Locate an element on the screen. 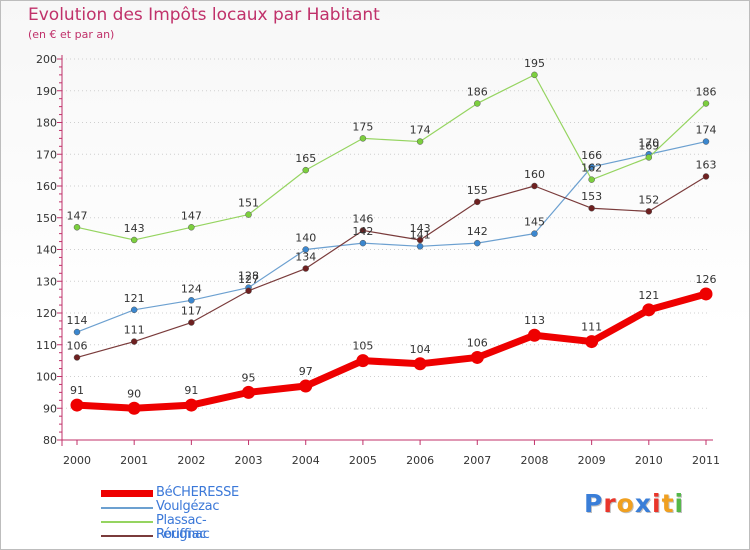  logo-letter: x is located at coordinates (643, 503).